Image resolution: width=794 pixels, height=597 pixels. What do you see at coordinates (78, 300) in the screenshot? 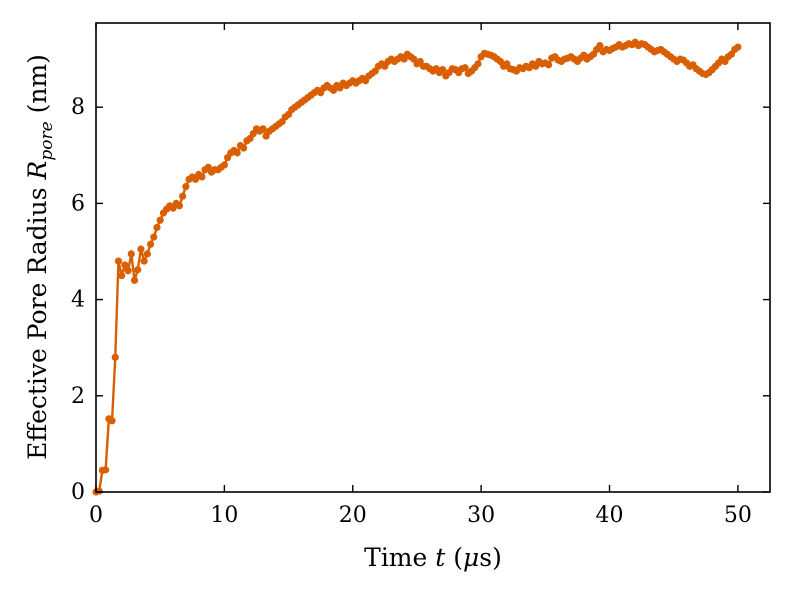
I see `y-tick-label: 4` at bounding box center [78, 300].